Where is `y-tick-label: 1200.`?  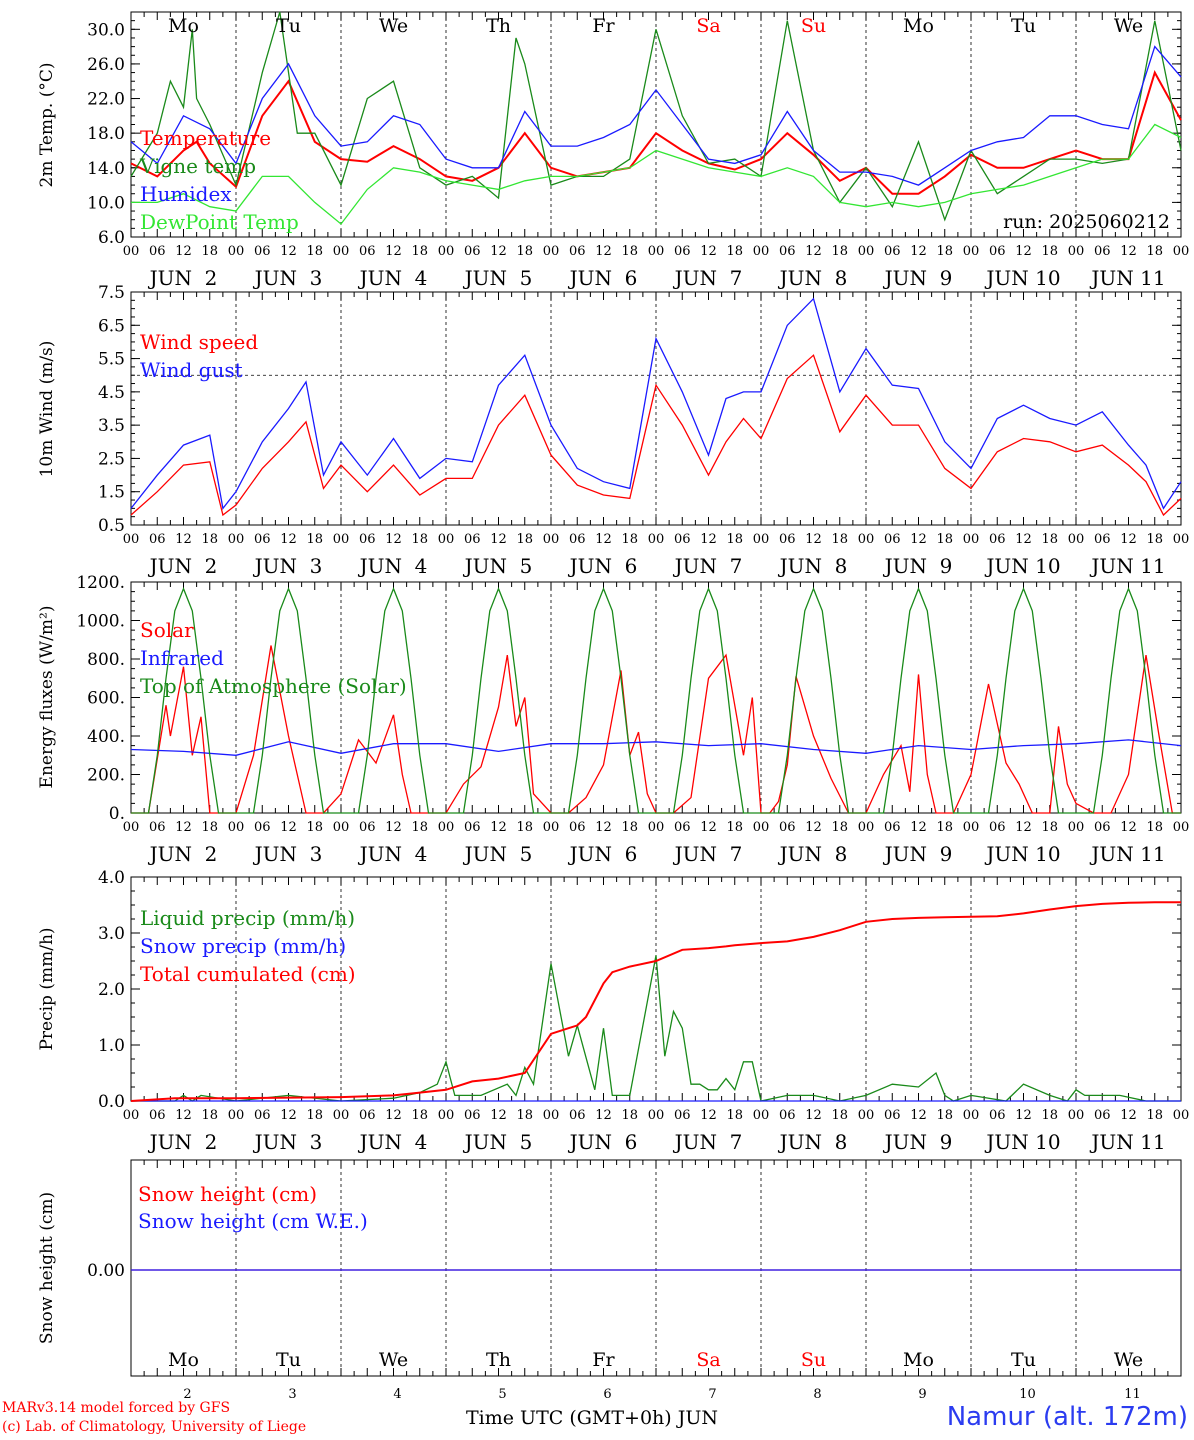 y-tick-label: 1200. is located at coordinates (100, 583).